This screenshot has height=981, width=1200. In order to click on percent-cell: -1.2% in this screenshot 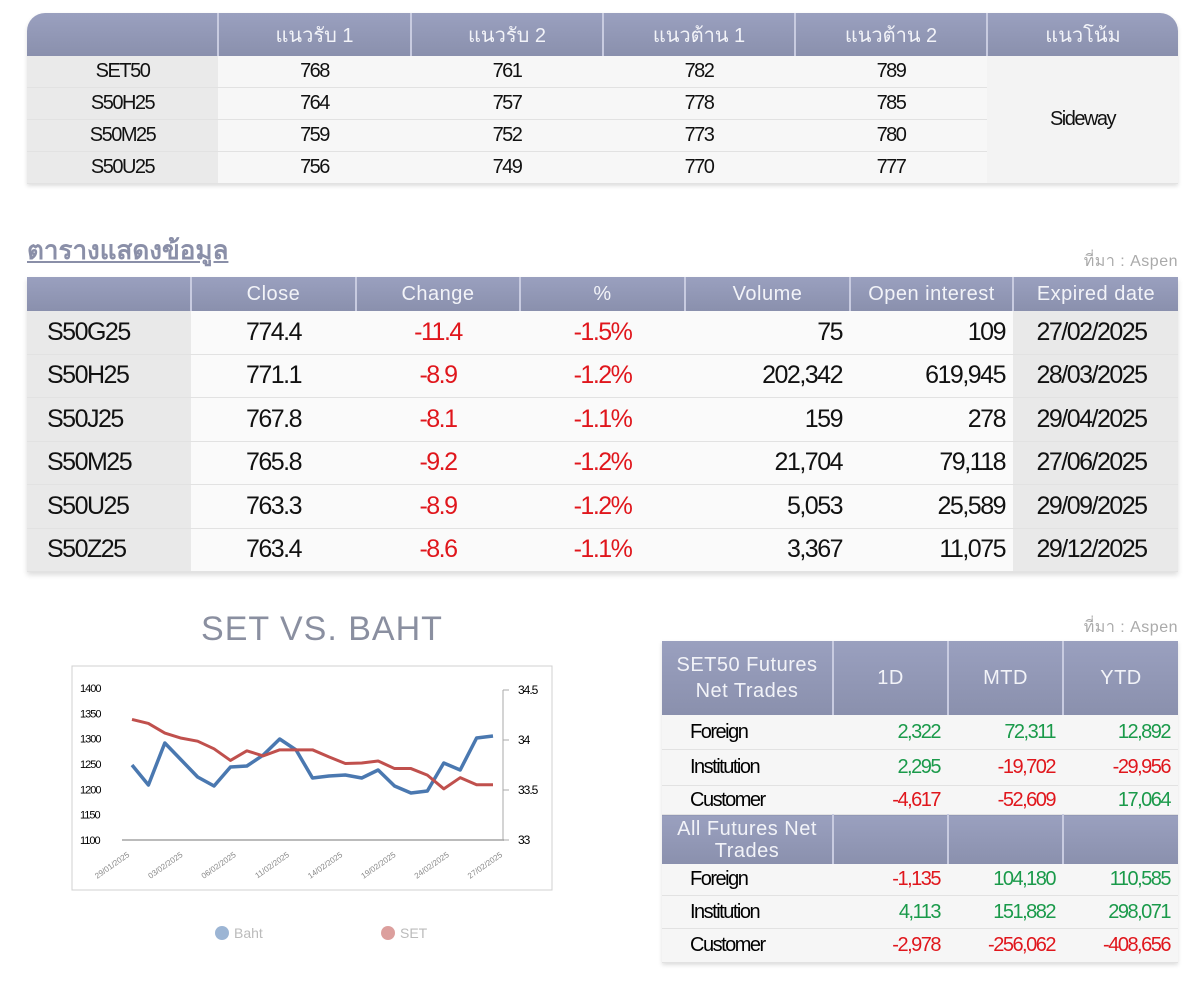, I will do `click(602, 376)`.